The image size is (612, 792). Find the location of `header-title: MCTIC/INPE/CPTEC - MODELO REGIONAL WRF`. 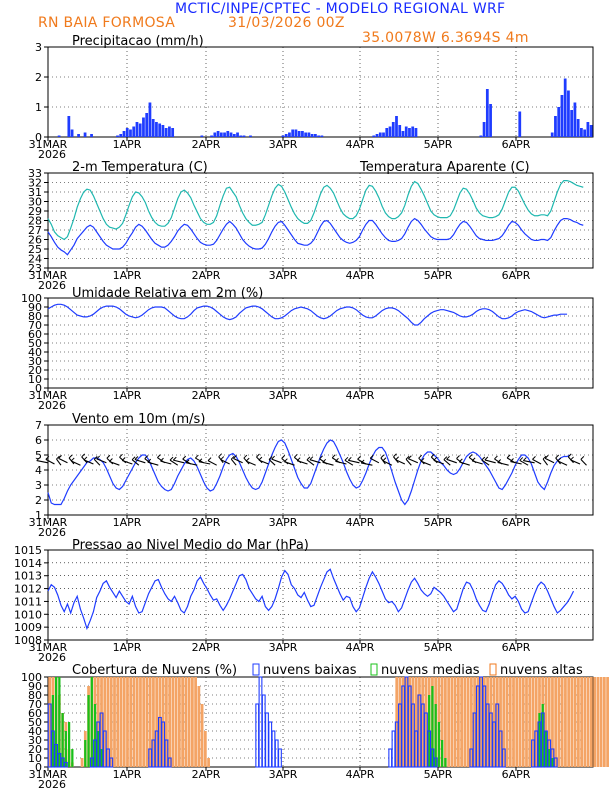

header-title: MCTIC/INPE/CPTEC - MODELO REGIONAL WRF is located at coordinates (340, 9).